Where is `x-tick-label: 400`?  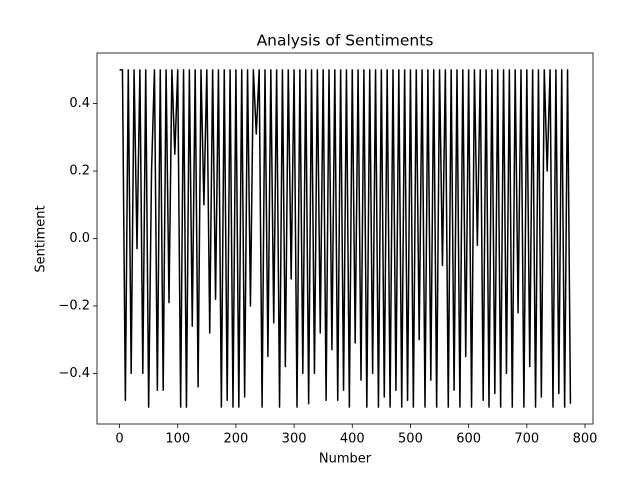 x-tick-label: 400 is located at coordinates (352, 439).